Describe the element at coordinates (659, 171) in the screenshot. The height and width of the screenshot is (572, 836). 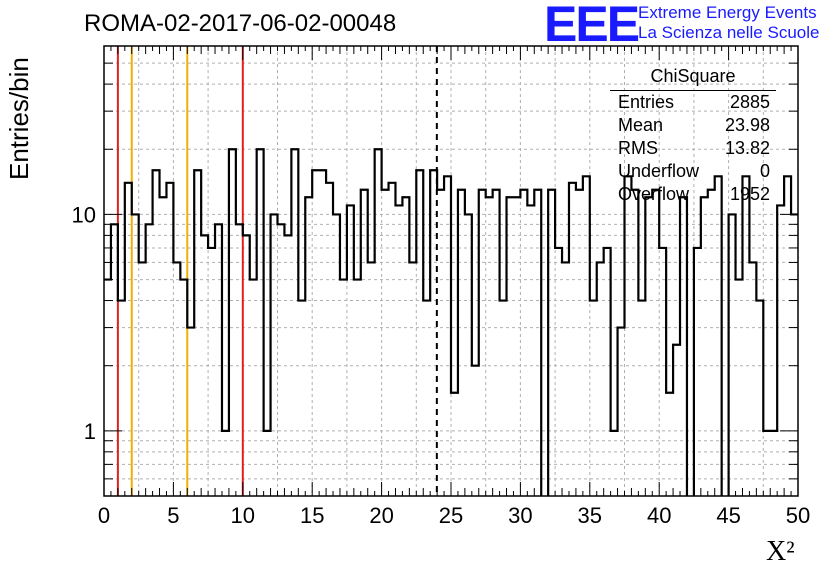
I see `stats-label: Underflow` at that location.